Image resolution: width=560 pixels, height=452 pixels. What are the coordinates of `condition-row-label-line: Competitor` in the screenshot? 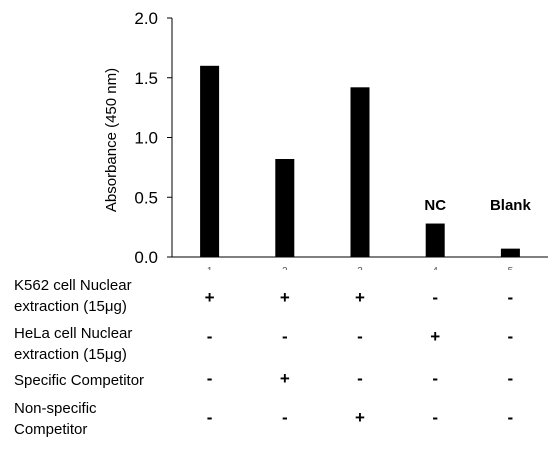 It's located at (51, 429).